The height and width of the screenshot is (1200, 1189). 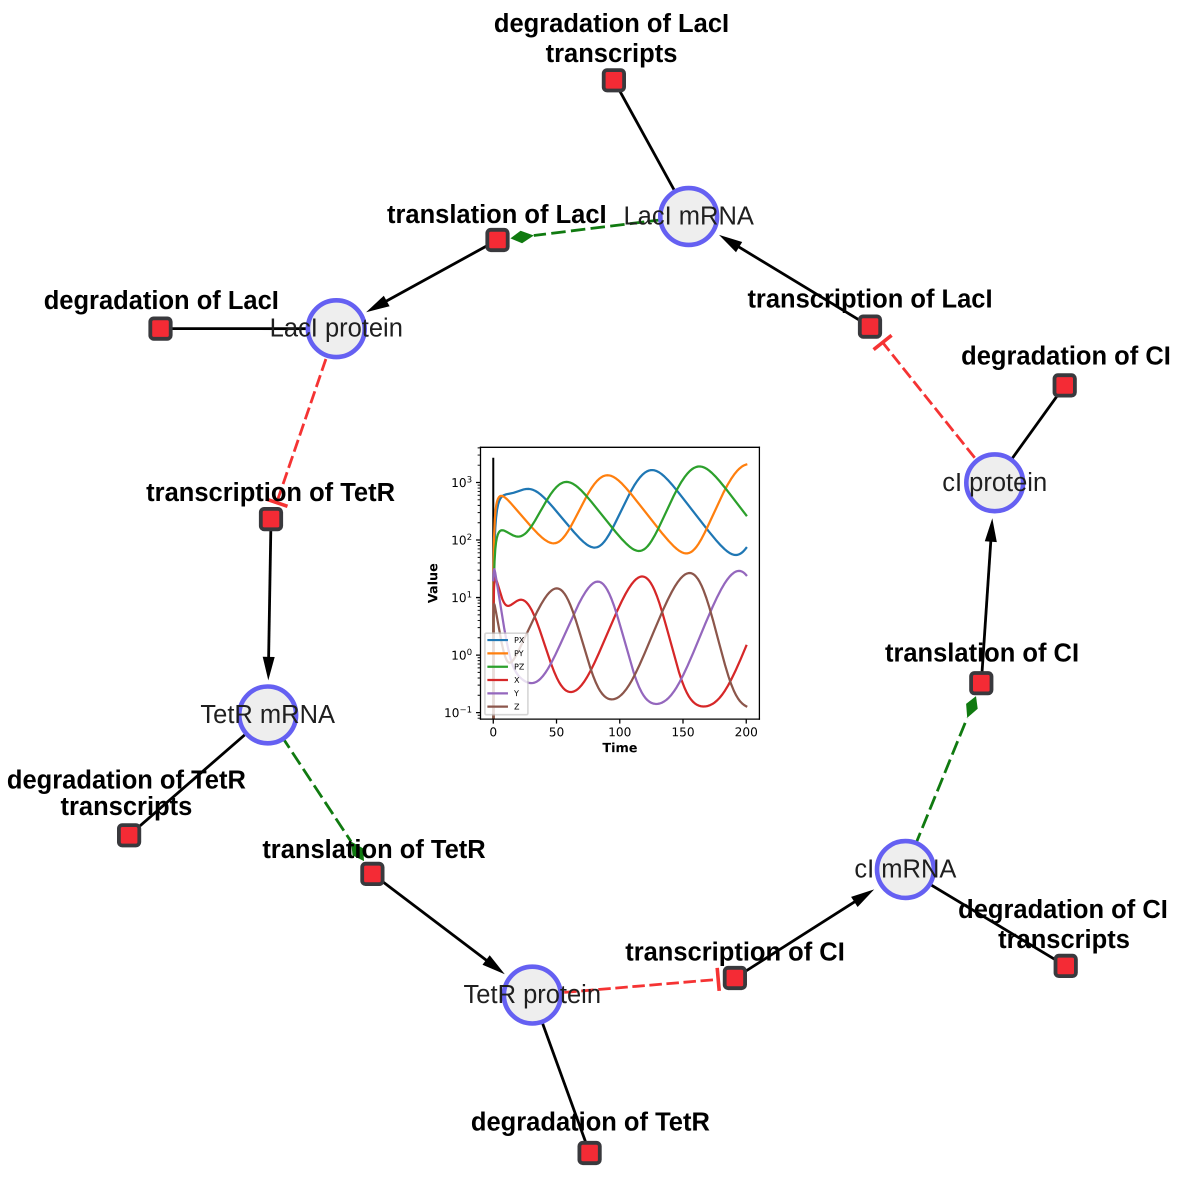 I want to click on svg-text: translation of LacI, so click(x=497, y=215).